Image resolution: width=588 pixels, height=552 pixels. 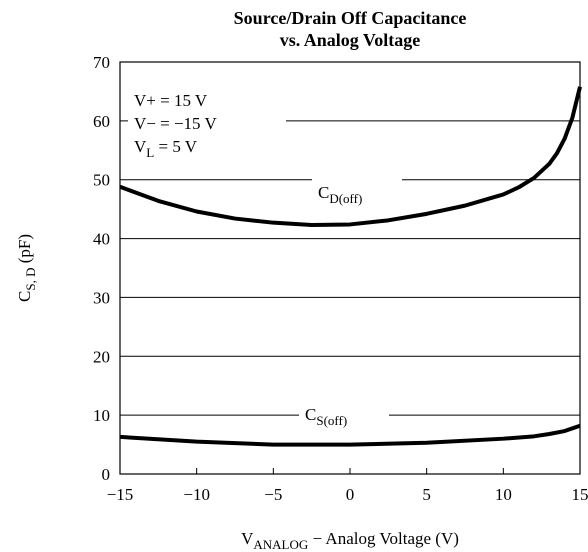 I want to click on annotation: VL = 5 V, so click(x=166, y=148).